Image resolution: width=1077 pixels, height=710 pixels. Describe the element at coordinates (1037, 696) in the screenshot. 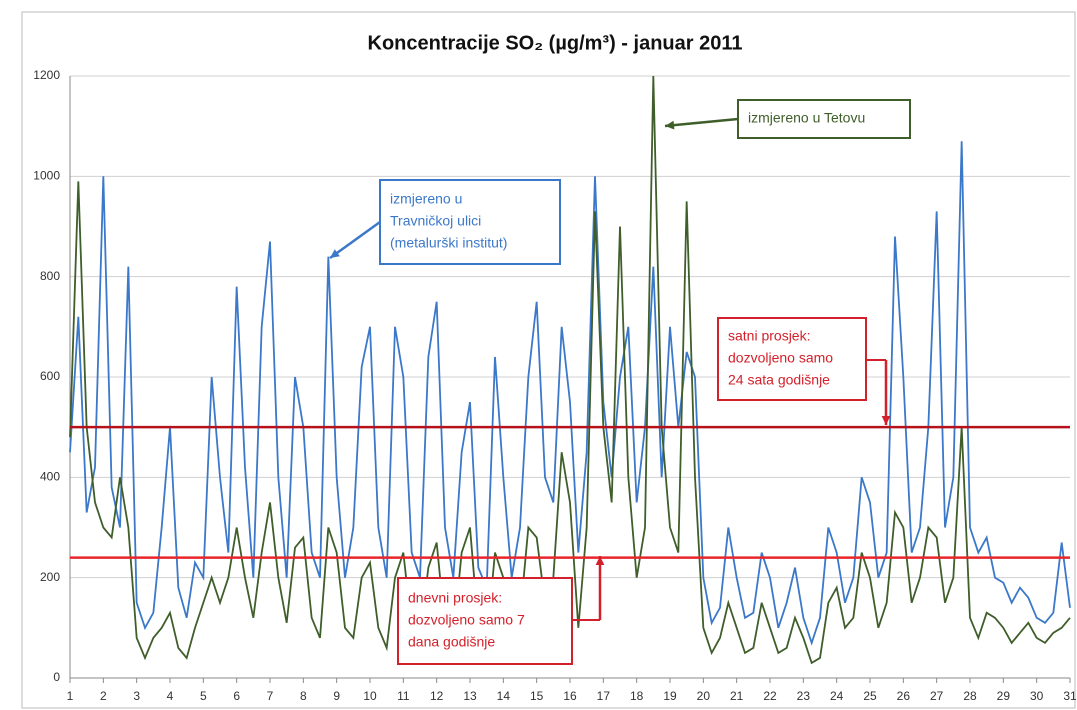

I see `x-tick-label: 30` at that location.